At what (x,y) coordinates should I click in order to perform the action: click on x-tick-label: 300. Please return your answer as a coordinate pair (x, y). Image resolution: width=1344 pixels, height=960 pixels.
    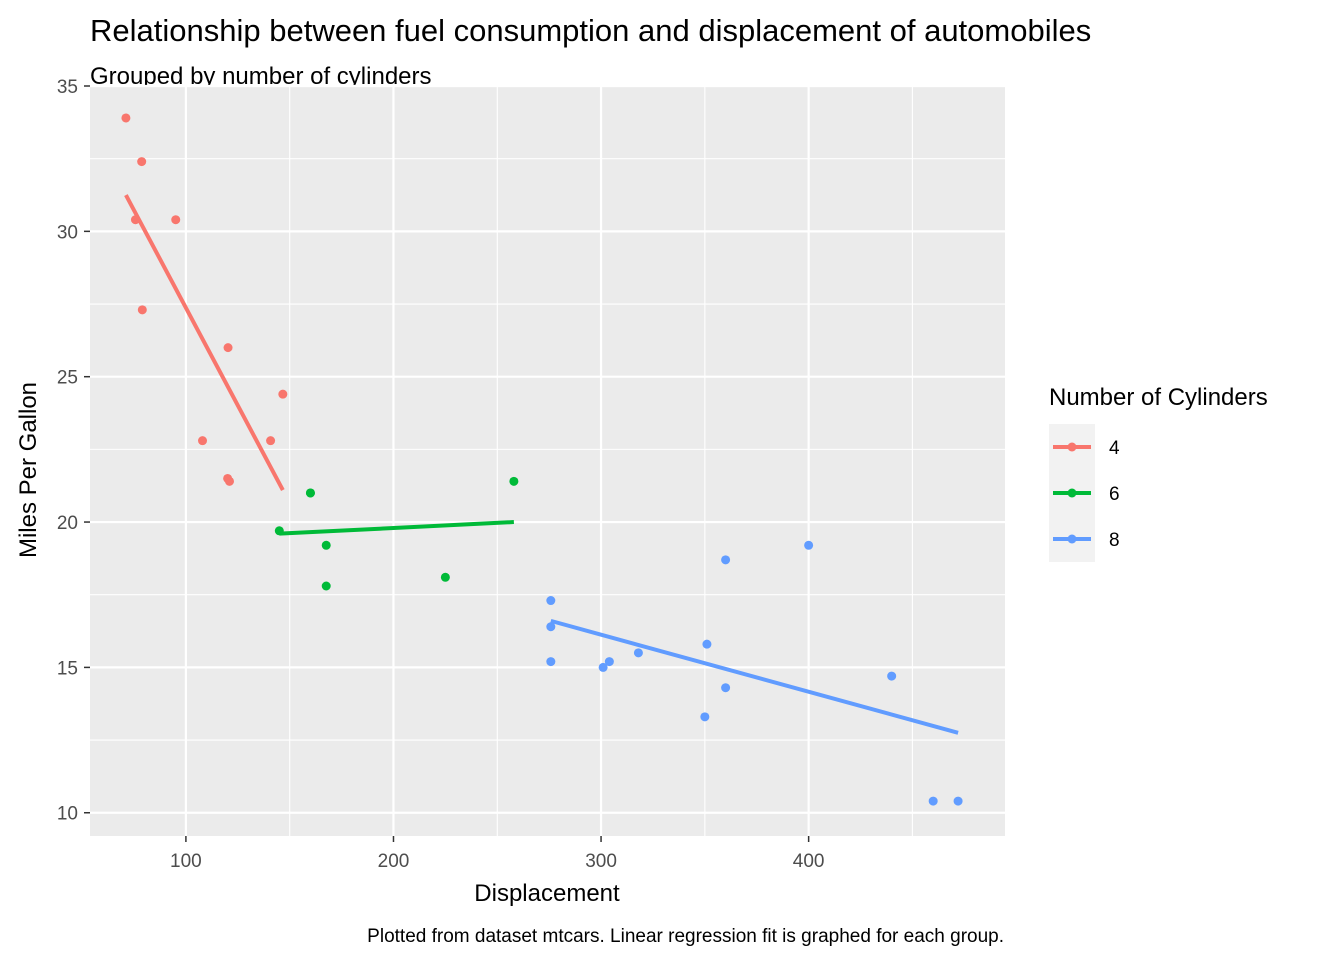
    Looking at the image, I should click on (601, 861).